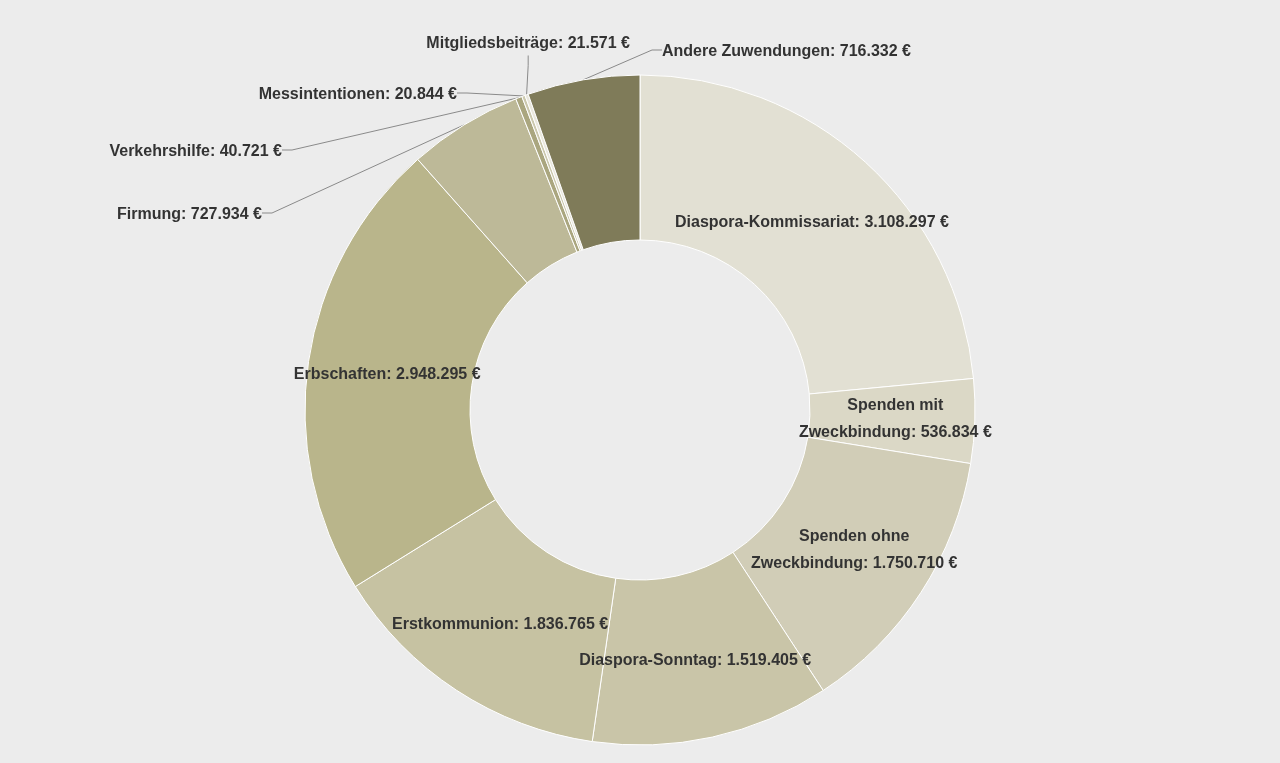  What do you see at coordinates (358, 93) in the screenshot?
I see `slice-label: Messintentionen: 20.844 €` at bounding box center [358, 93].